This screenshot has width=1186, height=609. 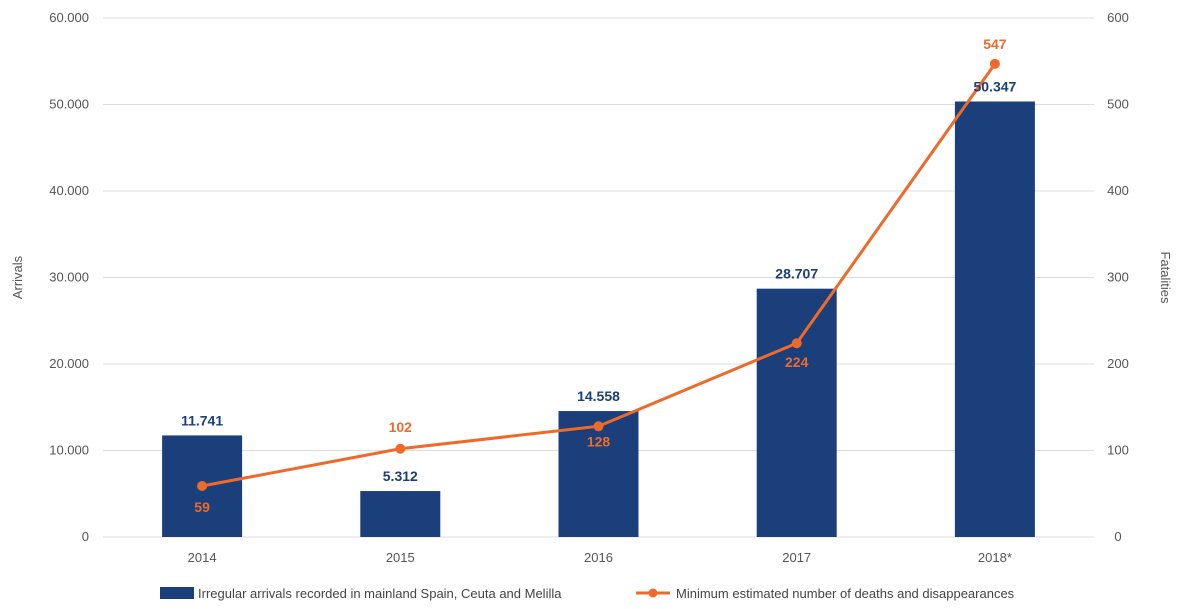 What do you see at coordinates (1118, 450) in the screenshot?
I see `y2-tick-label: 100` at bounding box center [1118, 450].